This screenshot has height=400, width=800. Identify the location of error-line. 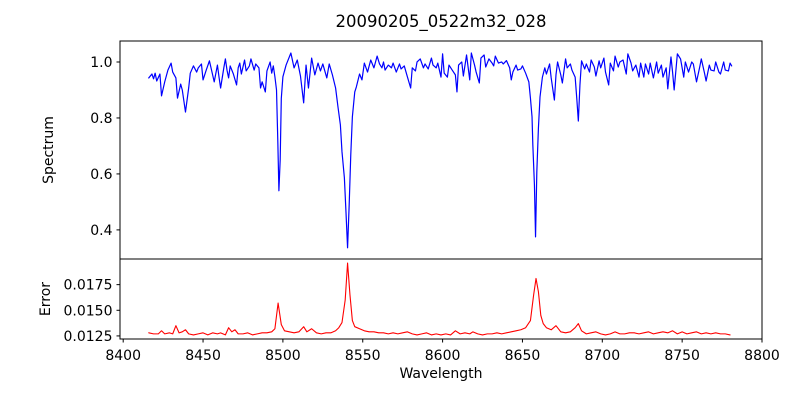
(439, 299).